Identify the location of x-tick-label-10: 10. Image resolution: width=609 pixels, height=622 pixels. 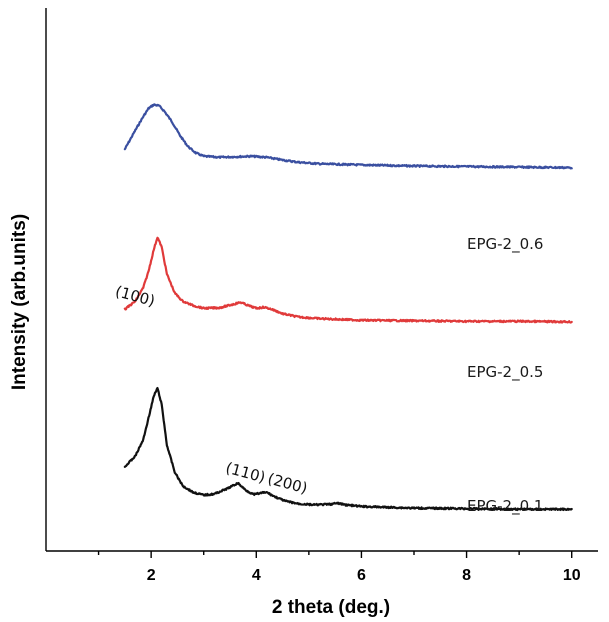
(572, 575).